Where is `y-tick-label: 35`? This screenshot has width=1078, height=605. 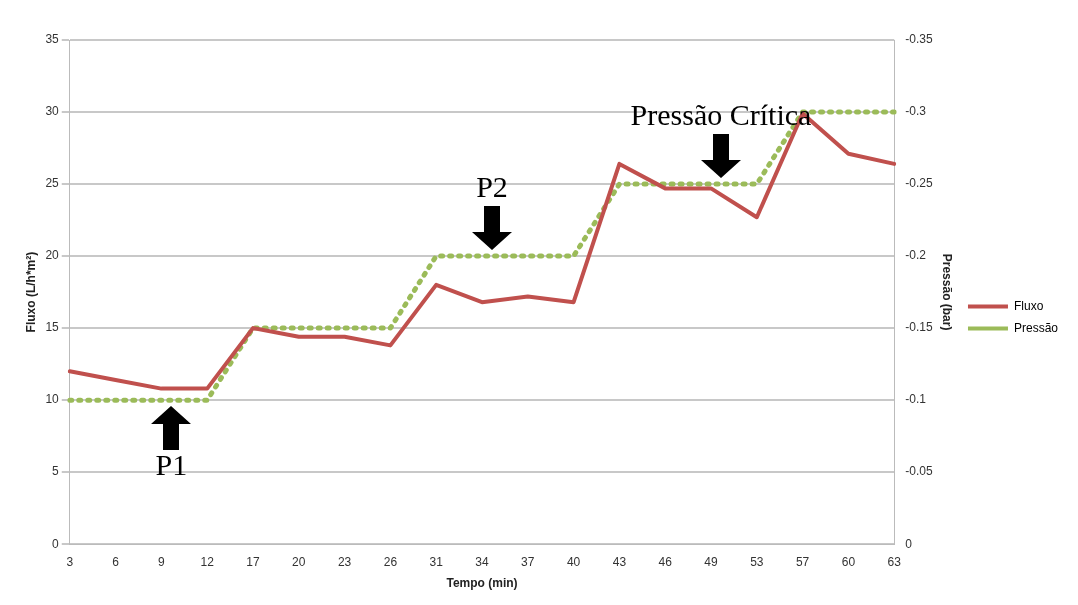
y-tick-label: 35 is located at coordinates (52, 39).